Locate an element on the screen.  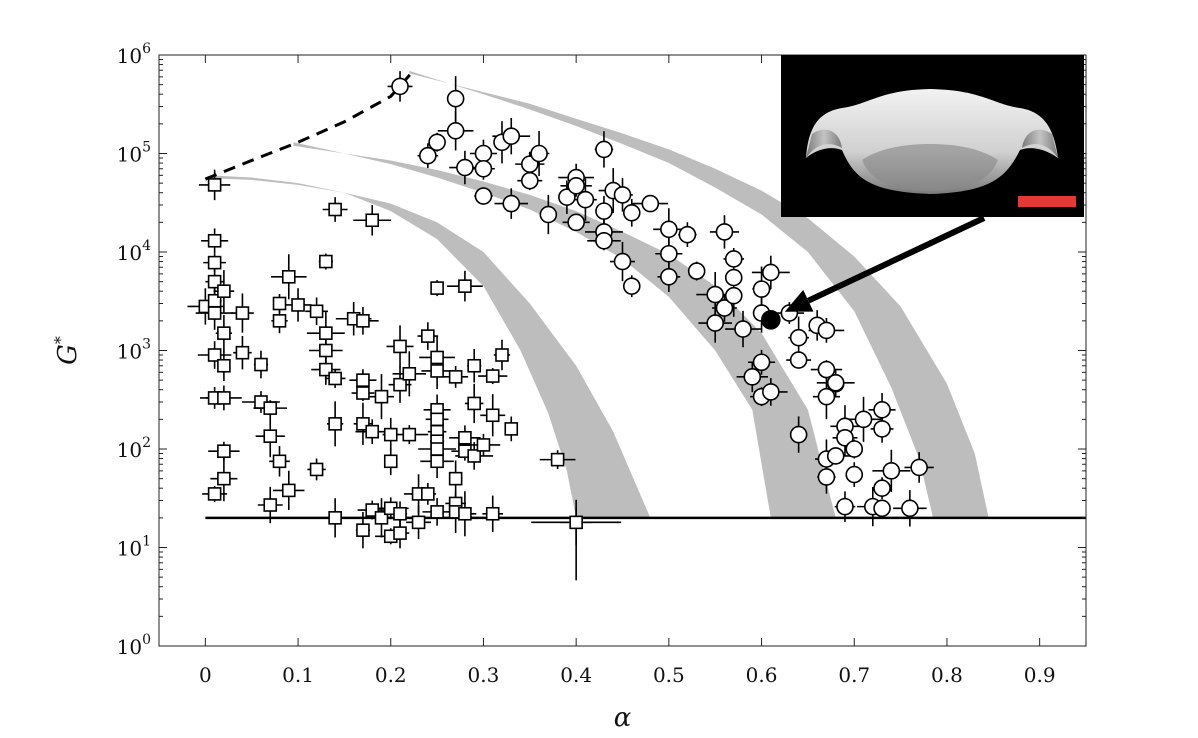
arrow-shaft is located at coordinates (896, 259).